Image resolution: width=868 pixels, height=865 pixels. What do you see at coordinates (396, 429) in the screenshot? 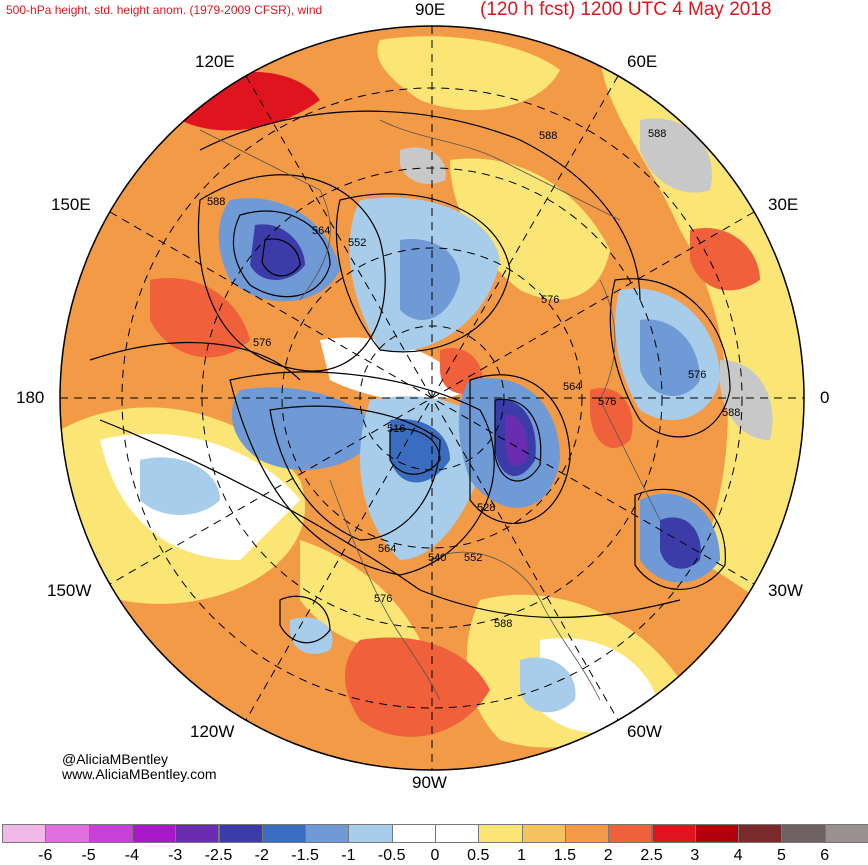
I see `contour-label: 516` at bounding box center [396, 429].